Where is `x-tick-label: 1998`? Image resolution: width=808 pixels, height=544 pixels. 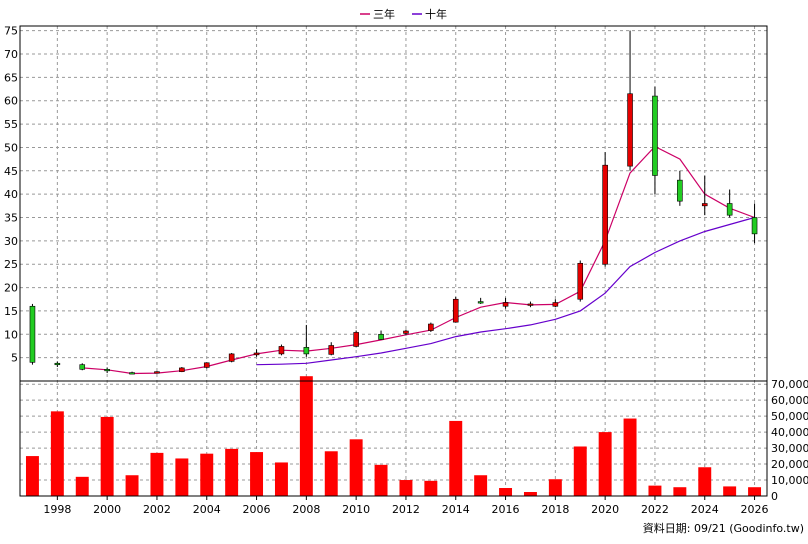 x-tick-label: 1998 is located at coordinates (57, 509).